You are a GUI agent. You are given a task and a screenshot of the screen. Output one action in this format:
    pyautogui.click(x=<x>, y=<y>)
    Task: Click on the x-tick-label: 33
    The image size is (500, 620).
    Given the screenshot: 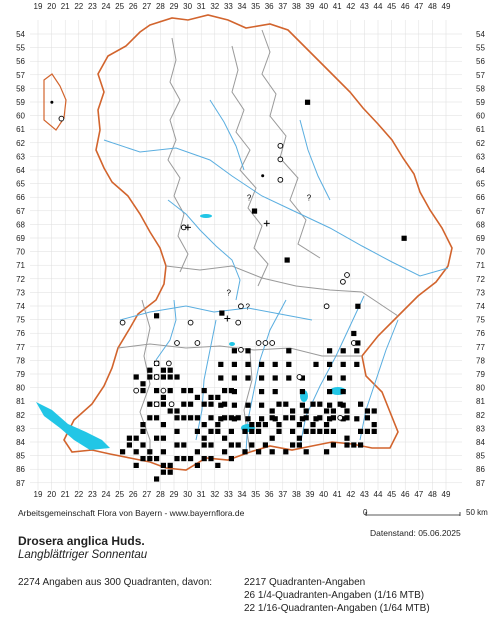 What is the action you would take?
    pyautogui.click(x=228, y=6)
    